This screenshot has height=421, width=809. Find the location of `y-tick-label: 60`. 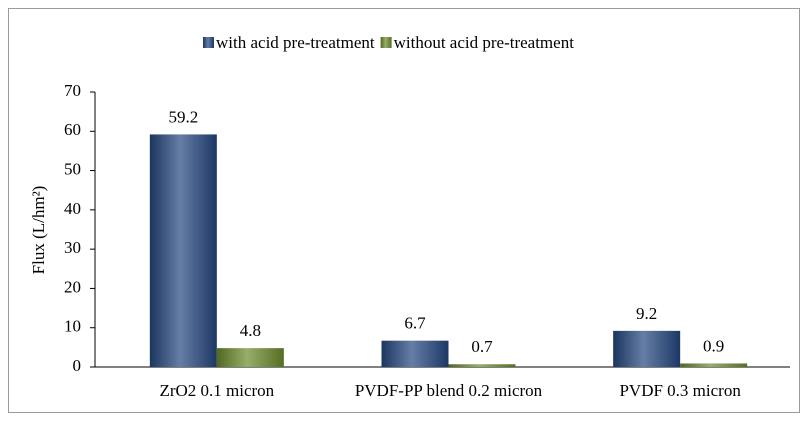

y-tick-label: 60 is located at coordinates (72, 129).